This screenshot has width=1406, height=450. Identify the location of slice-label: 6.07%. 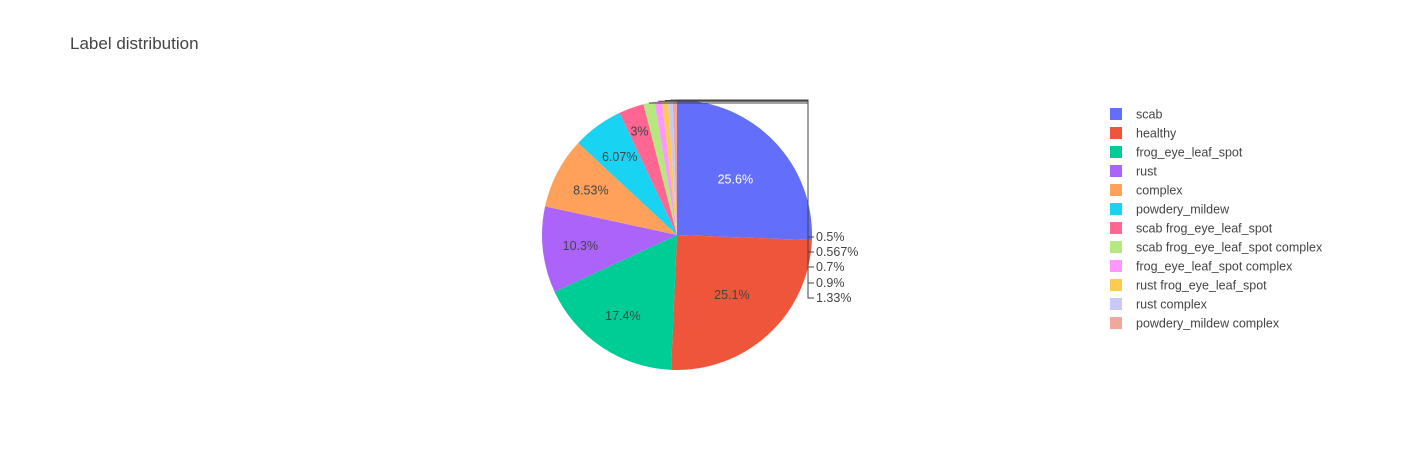
(619, 157).